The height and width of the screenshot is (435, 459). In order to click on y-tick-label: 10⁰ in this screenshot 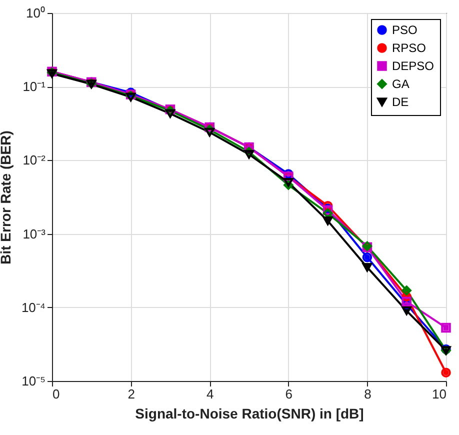, I will do `click(36, 13)`.